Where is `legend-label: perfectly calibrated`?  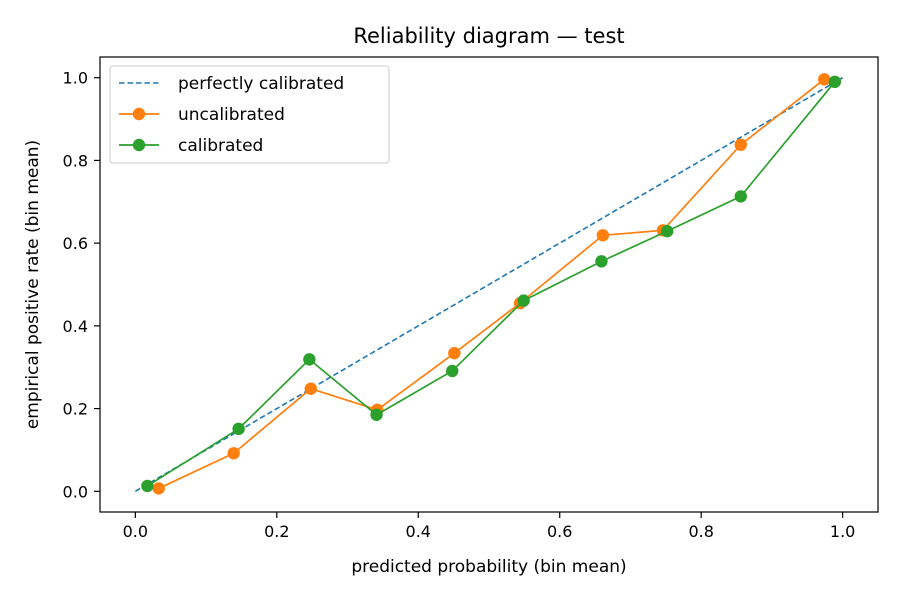
legend-label: perfectly calibrated is located at coordinates (261, 84).